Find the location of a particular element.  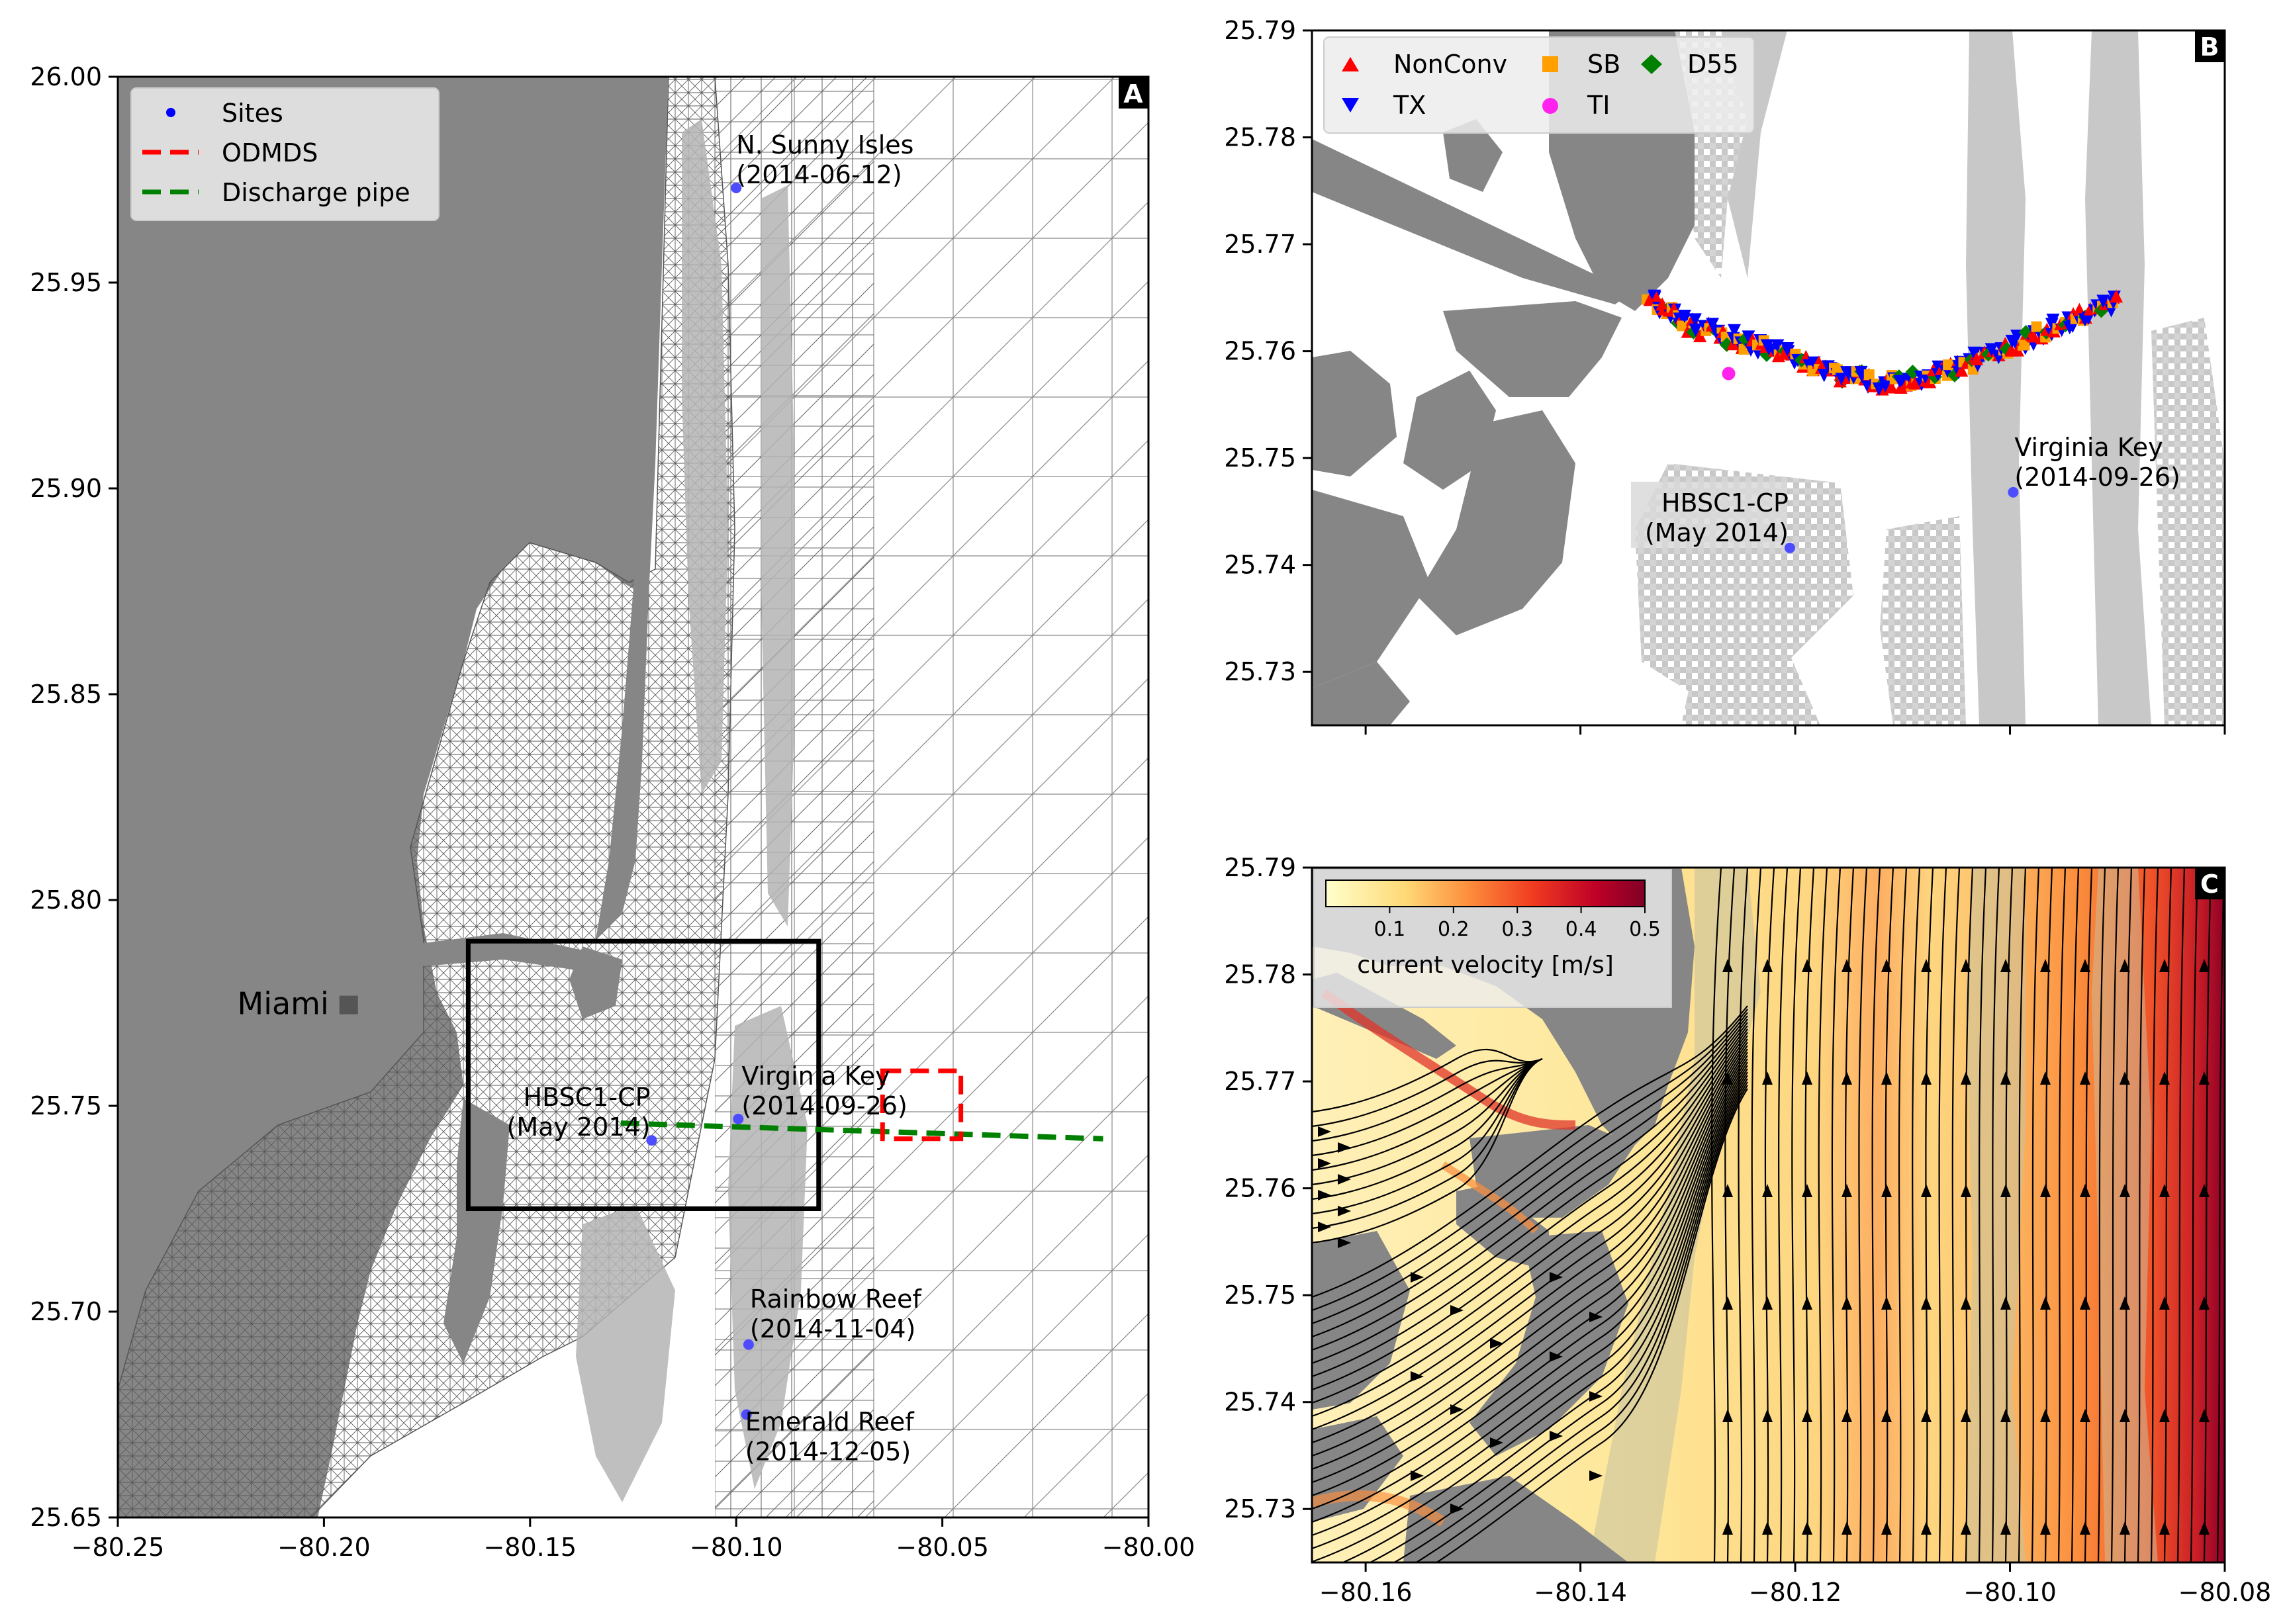

colorbar-tick-label: 0.5 is located at coordinates (1645, 929).